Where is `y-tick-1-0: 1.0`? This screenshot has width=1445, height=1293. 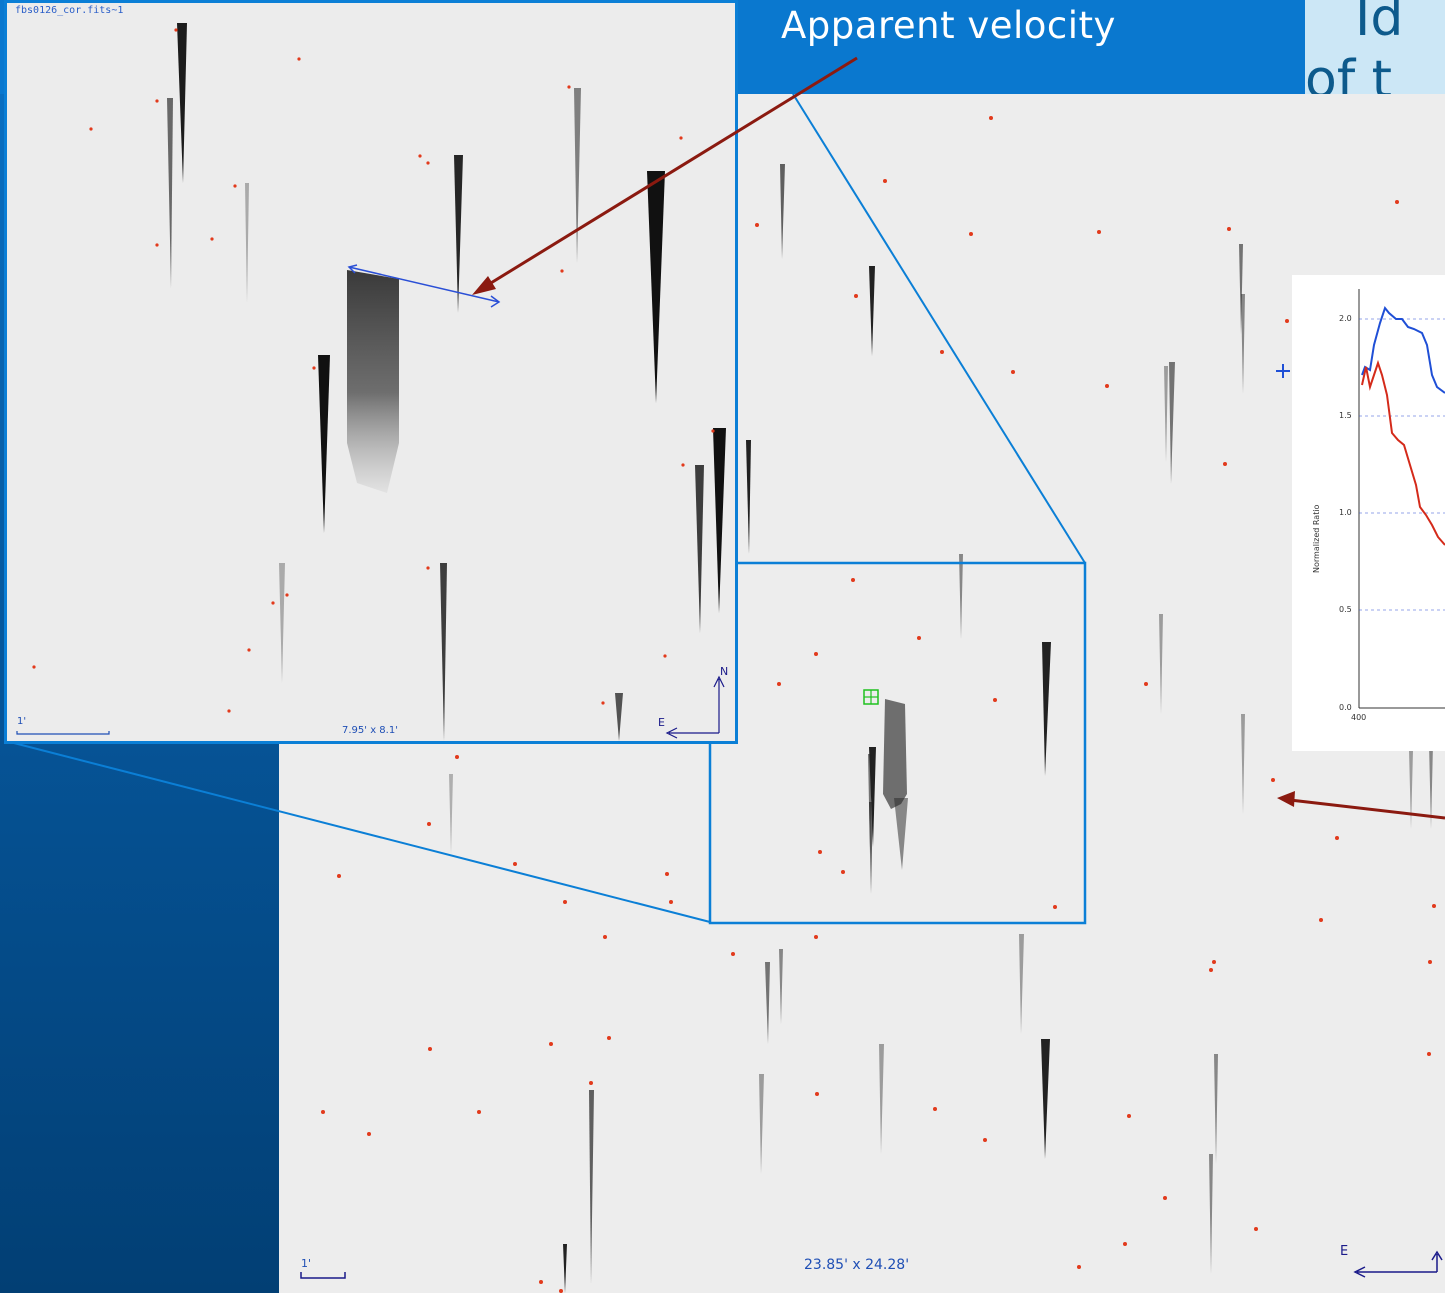
y-tick-1-0: 1.0 is located at coordinates (1345, 512).